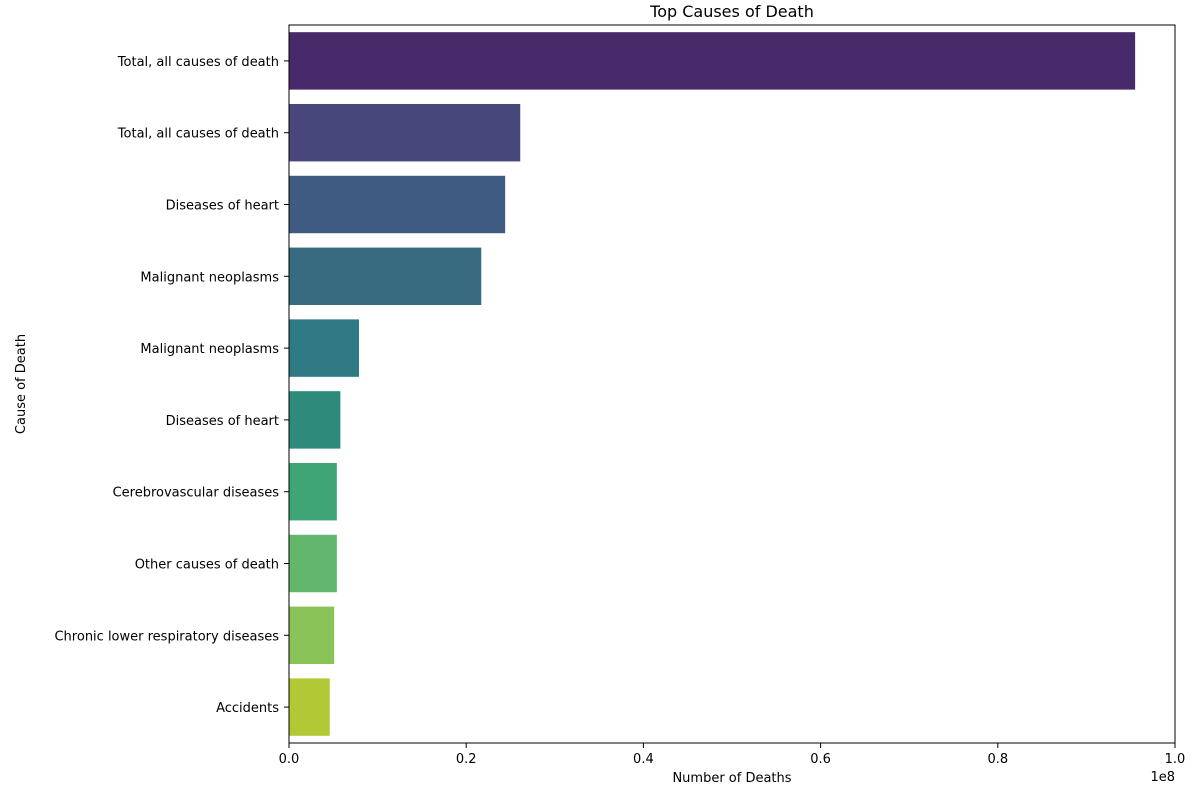  I want to click on y-axis-label: Cause of Death, so click(21, 384).